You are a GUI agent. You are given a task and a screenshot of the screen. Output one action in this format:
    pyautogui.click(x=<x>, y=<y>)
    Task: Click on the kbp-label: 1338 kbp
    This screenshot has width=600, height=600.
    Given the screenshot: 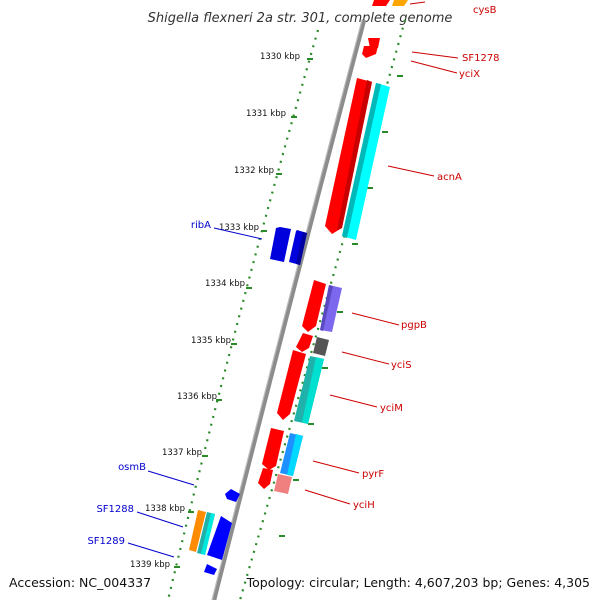 What is the action you would take?
    pyautogui.click(x=165, y=509)
    